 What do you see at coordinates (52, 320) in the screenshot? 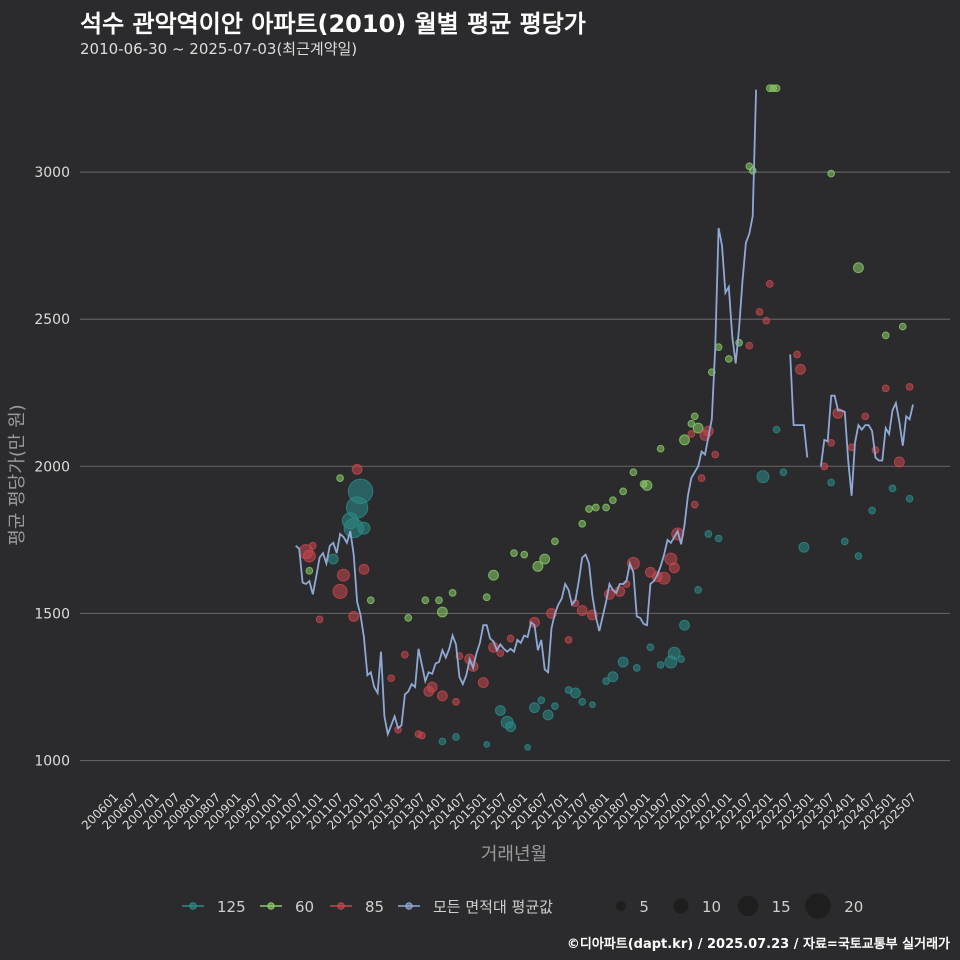
I see `y-tick-label: 2500` at bounding box center [52, 320].